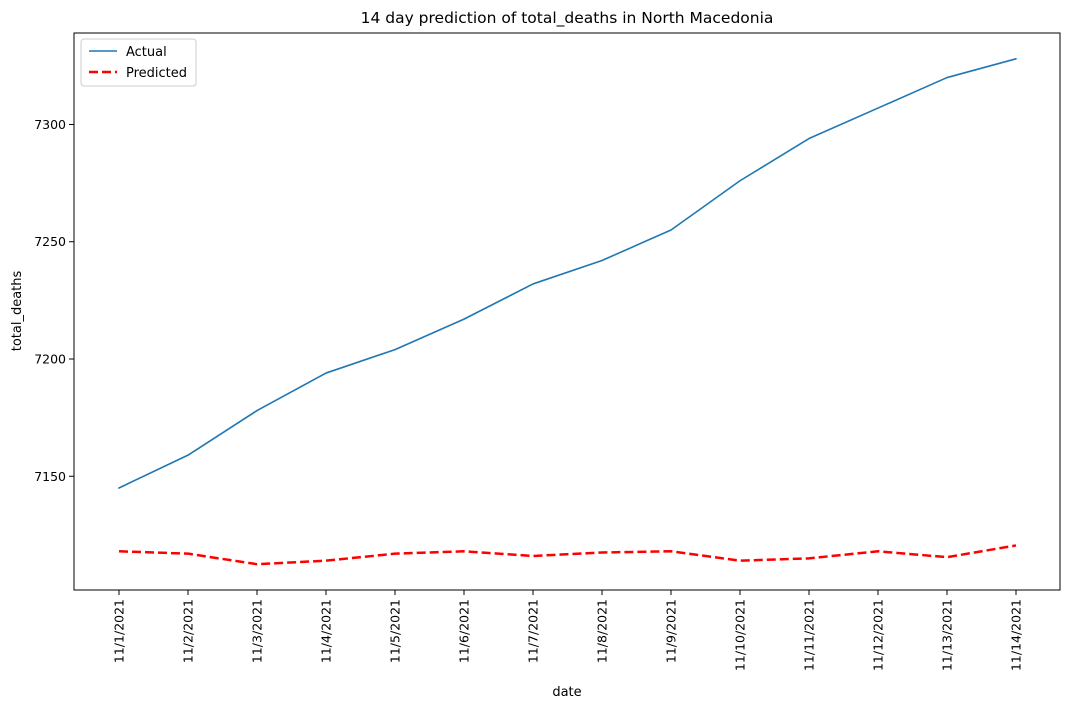 The height and width of the screenshot is (709, 1070). What do you see at coordinates (50, 358) in the screenshot?
I see `y-tick-label: 7200` at bounding box center [50, 358].